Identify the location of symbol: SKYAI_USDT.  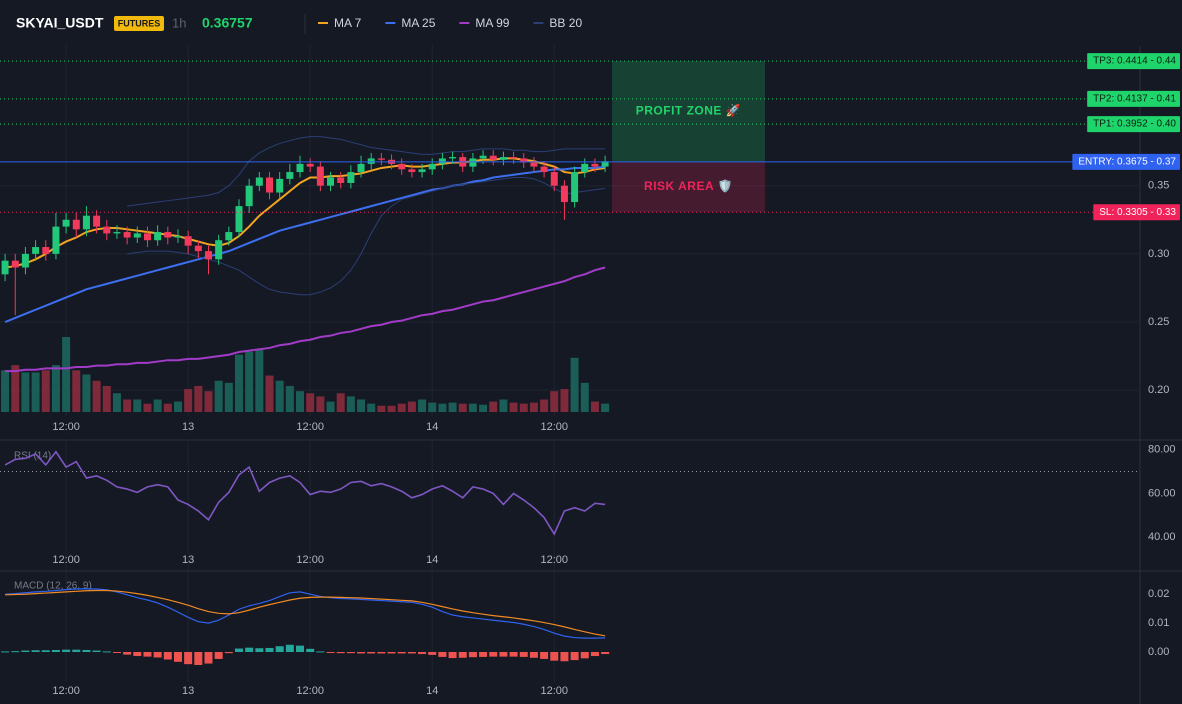
(60, 23).